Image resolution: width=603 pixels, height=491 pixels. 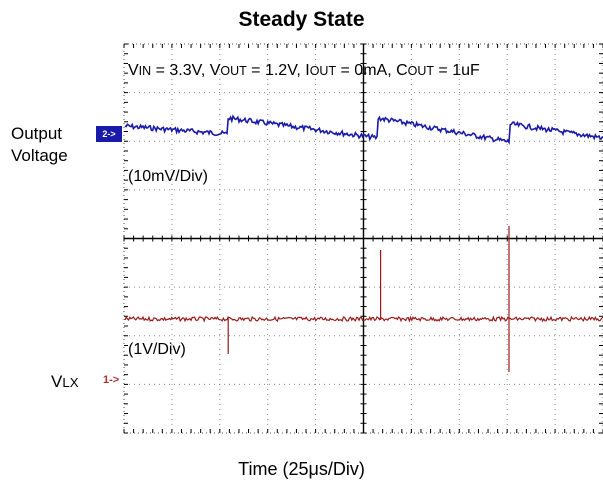 I want to click on channel-2-scale: (10mV/Div), so click(x=168, y=176).